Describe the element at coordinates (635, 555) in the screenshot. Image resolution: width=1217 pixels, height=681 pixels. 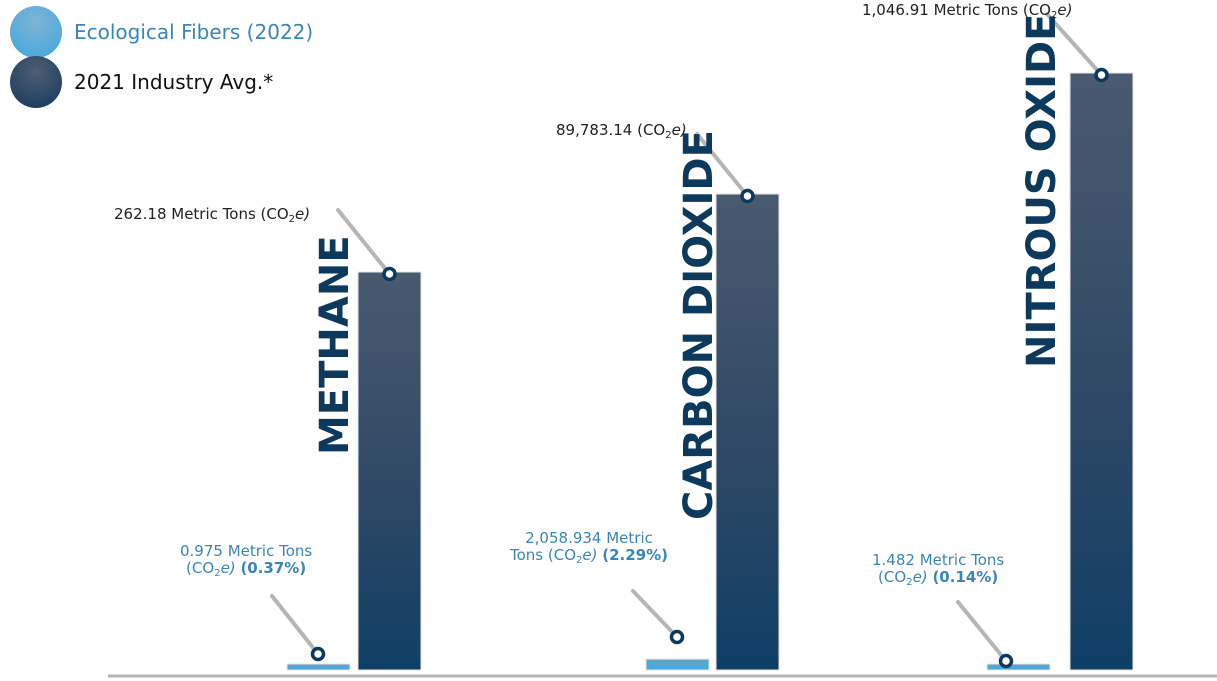
I see `percent-label-carbon-dioxide: (2.29%)` at that location.